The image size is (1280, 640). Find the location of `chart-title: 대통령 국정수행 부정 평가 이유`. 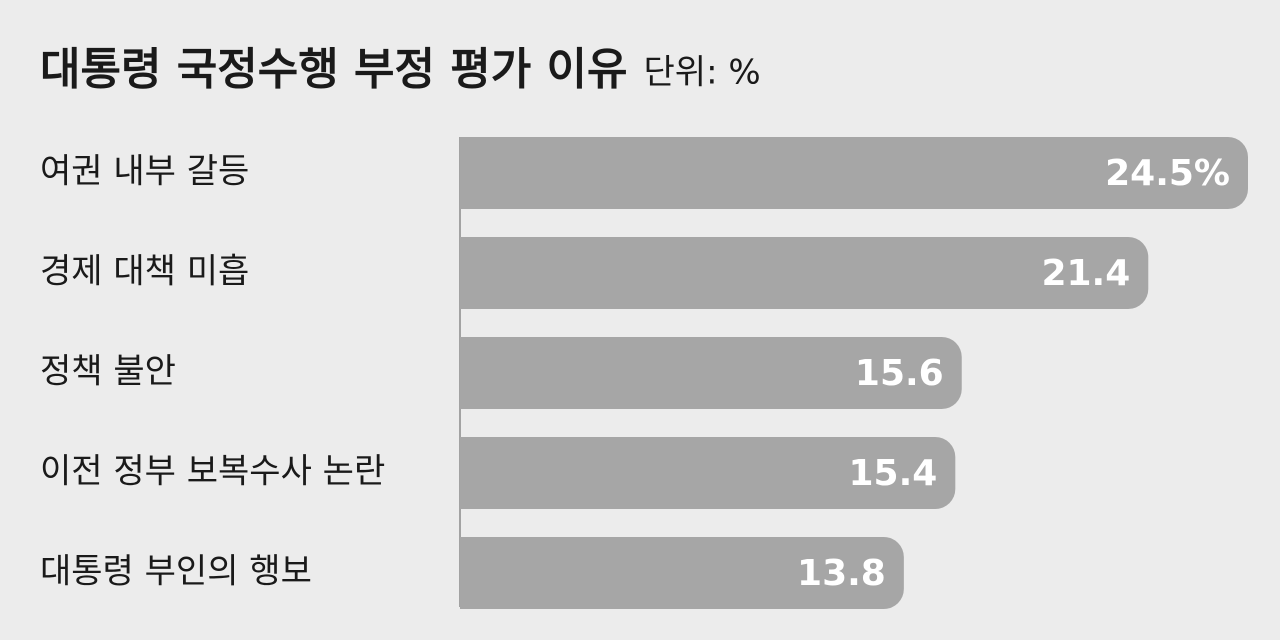

chart-title: 대통령 국정수행 부정 평가 이유 is located at coordinates (334, 69).